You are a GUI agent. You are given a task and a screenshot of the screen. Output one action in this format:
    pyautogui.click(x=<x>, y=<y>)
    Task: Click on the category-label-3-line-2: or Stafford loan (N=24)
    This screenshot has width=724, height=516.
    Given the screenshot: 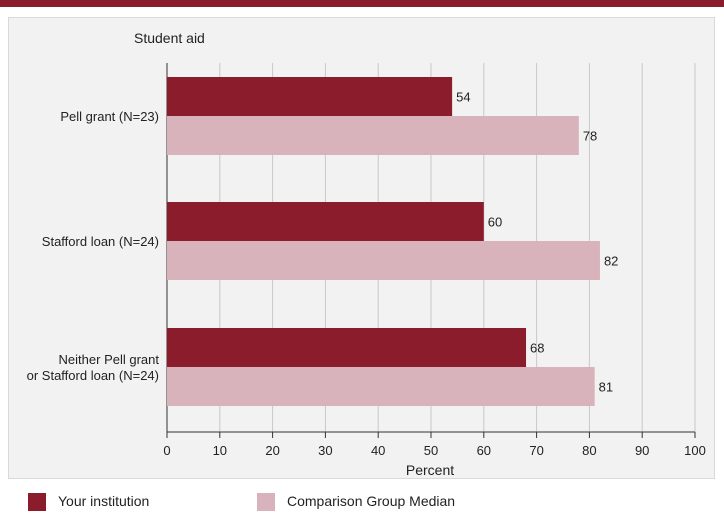 What is the action you would take?
    pyautogui.click(x=93, y=375)
    